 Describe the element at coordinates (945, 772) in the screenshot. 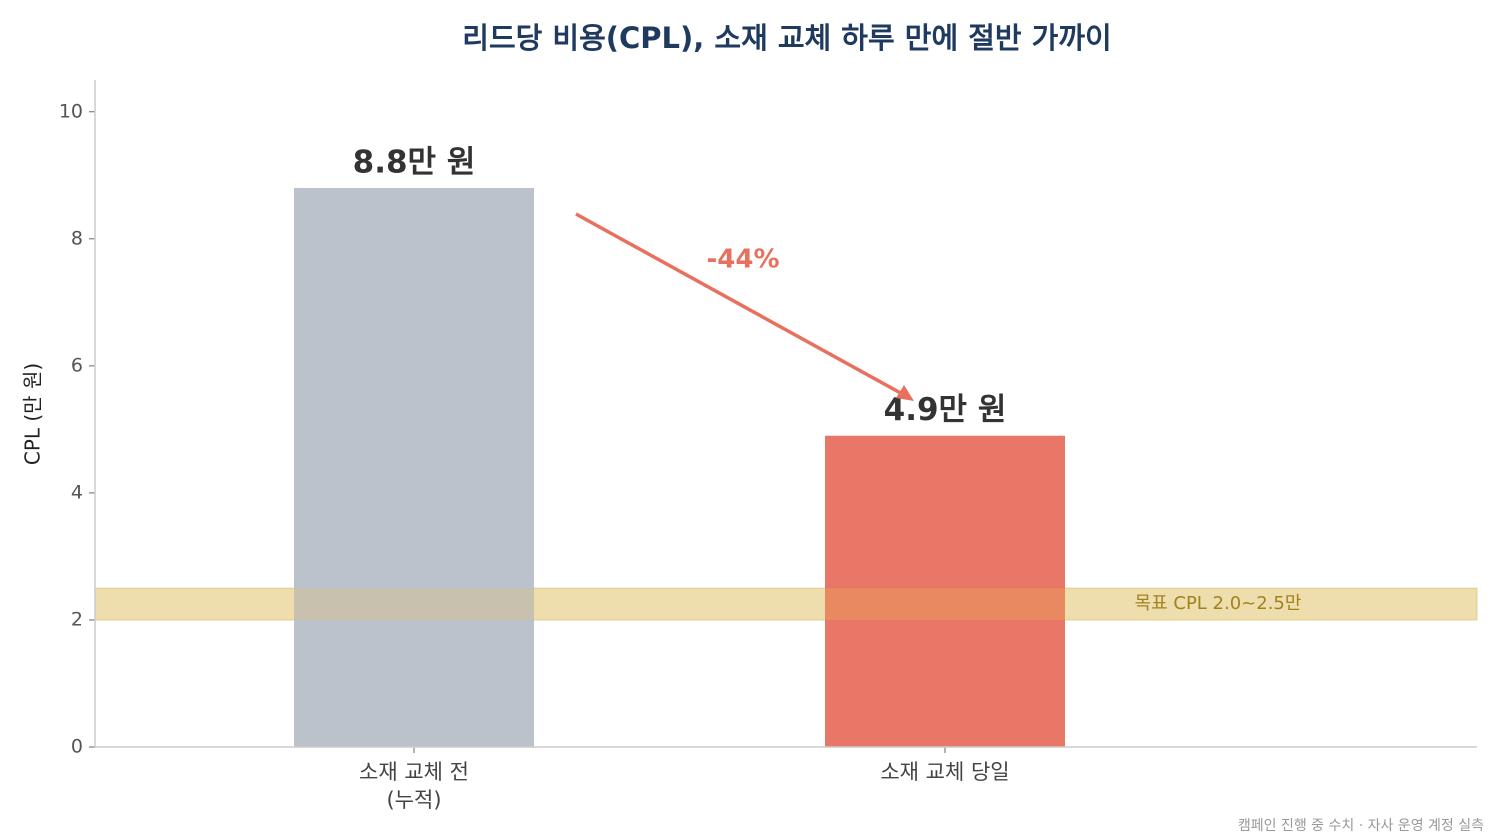

I see `x-tick-label: 소재 교체 당일` at that location.